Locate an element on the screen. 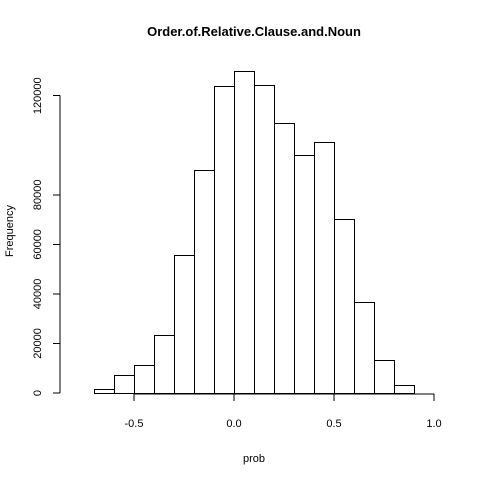 This screenshot has width=480, height=480. y-tick-label: 120000 is located at coordinates (38, 95).